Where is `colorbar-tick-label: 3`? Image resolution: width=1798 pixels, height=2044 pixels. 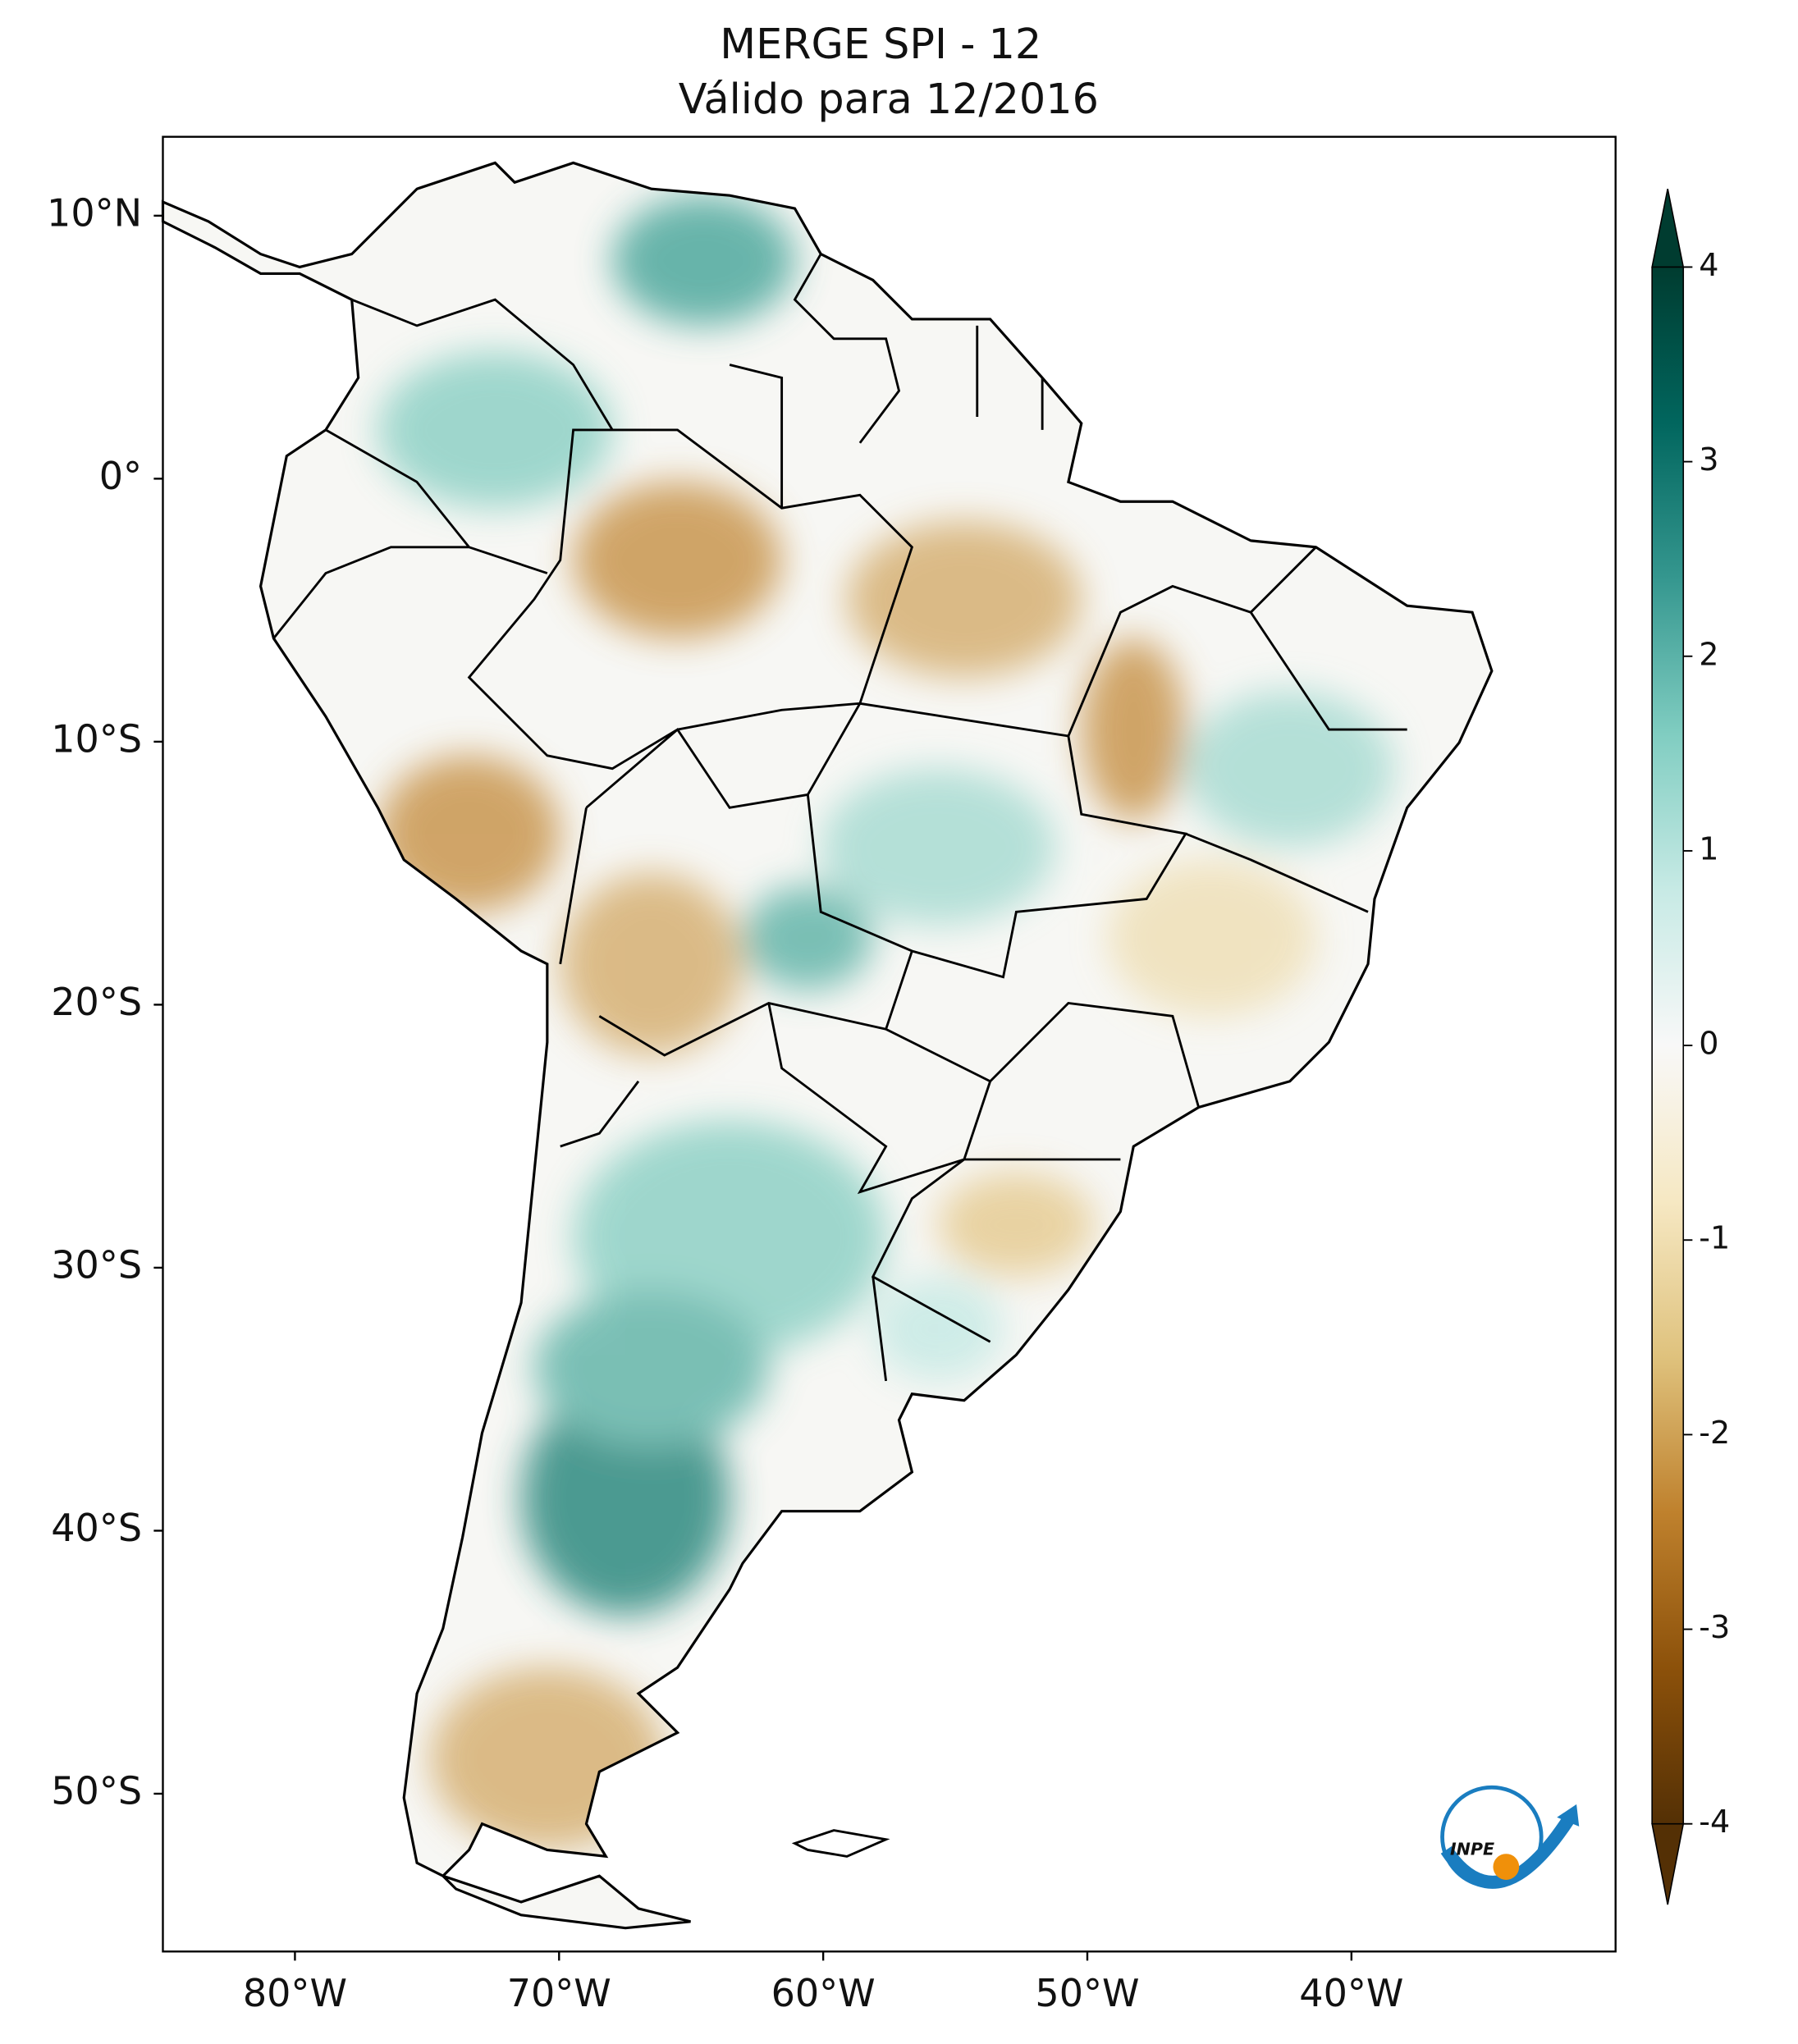 colorbar-tick-label: 3 is located at coordinates (1708, 459).